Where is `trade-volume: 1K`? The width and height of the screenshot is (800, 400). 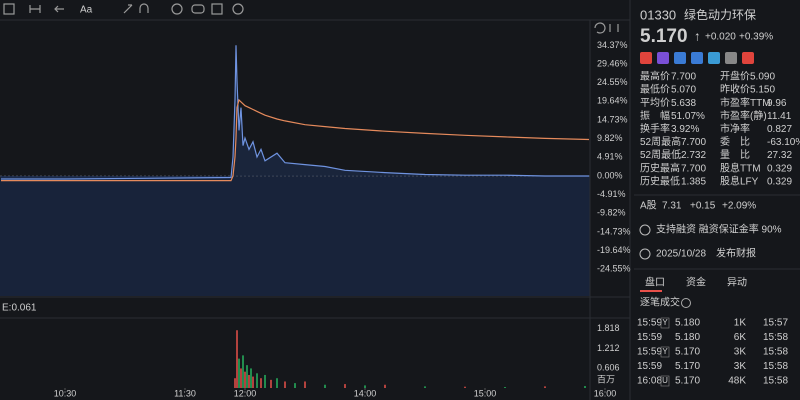 trade-volume: 1K is located at coordinates (740, 323).